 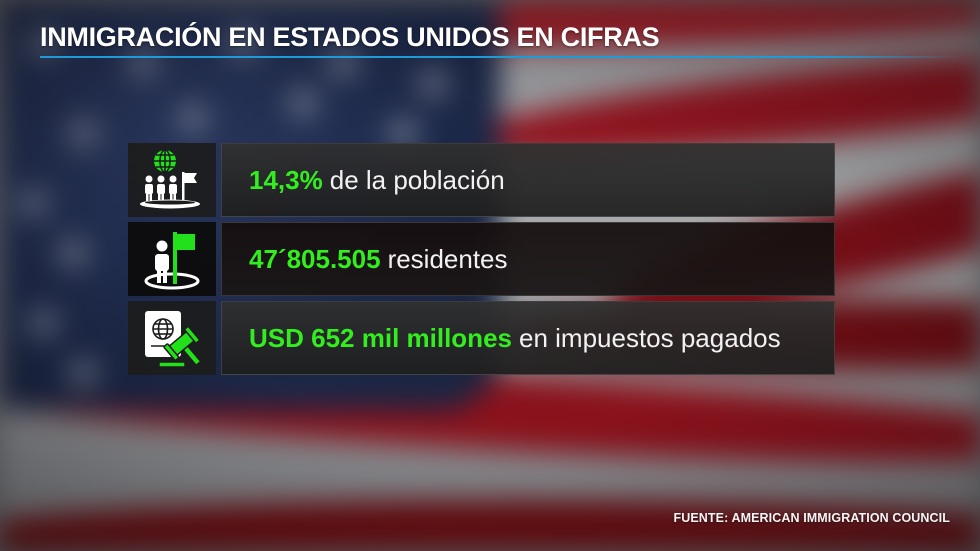 What do you see at coordinates (315, 258) in the screenshot?
I see `stat-value: 47´805.505` at bounding box center [315, 258].